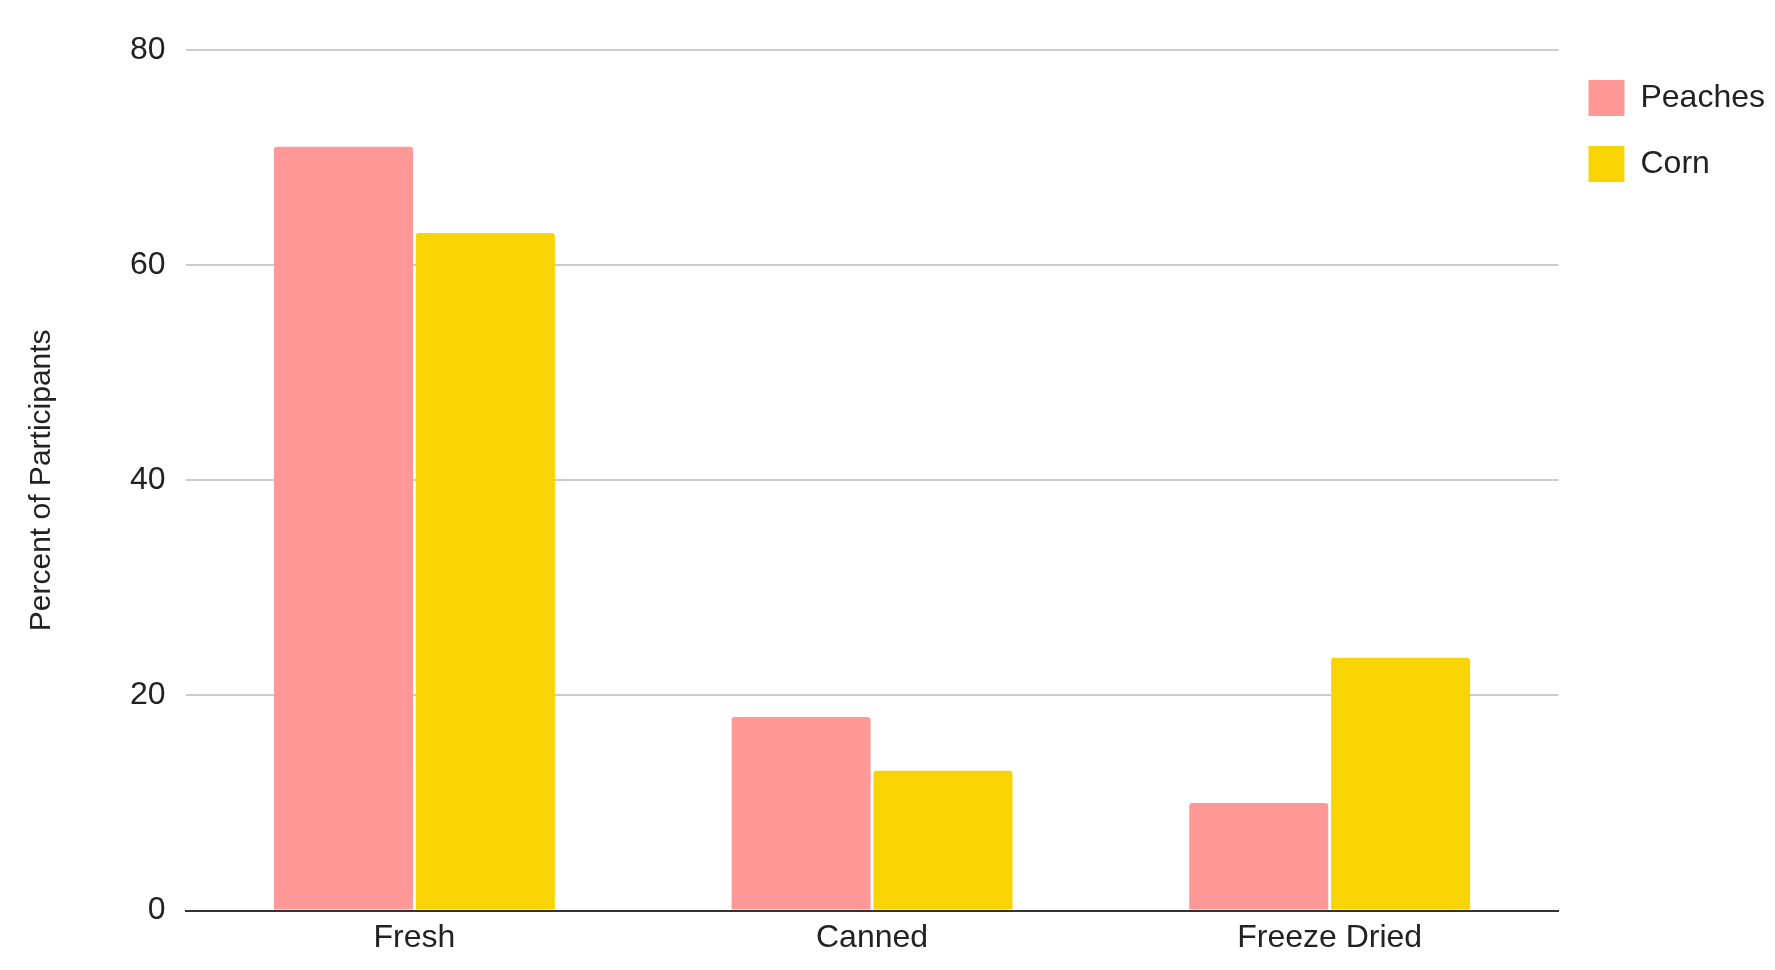 This screenshot has width=1775, height=970. What do you see at coordinates (40, 480) in the screenshot?
I see `y-axis-title: Percent of Participants` at bounding box center [40, 480].